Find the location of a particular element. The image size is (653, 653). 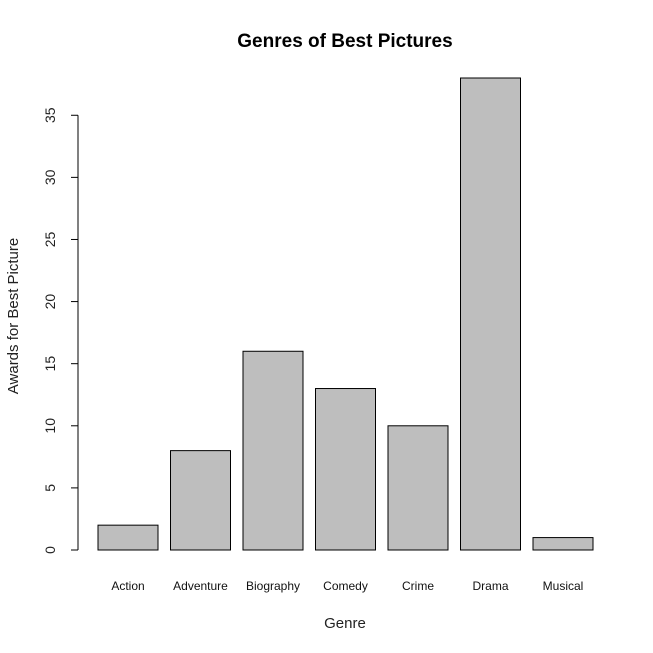

bar-drama is located at coordinates (490, 314).